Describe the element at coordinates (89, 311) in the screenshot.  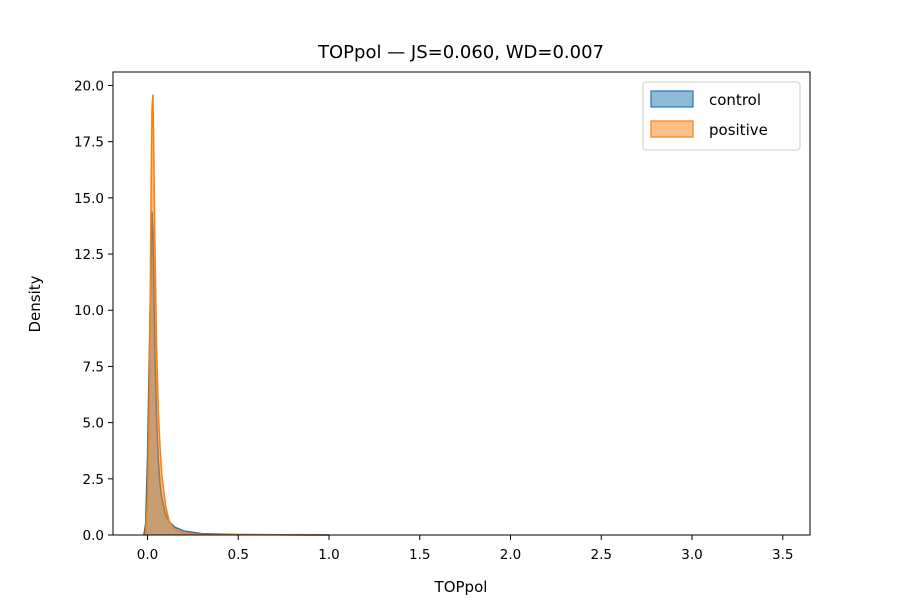
I see `y-tick-label: 10.0` at that location.